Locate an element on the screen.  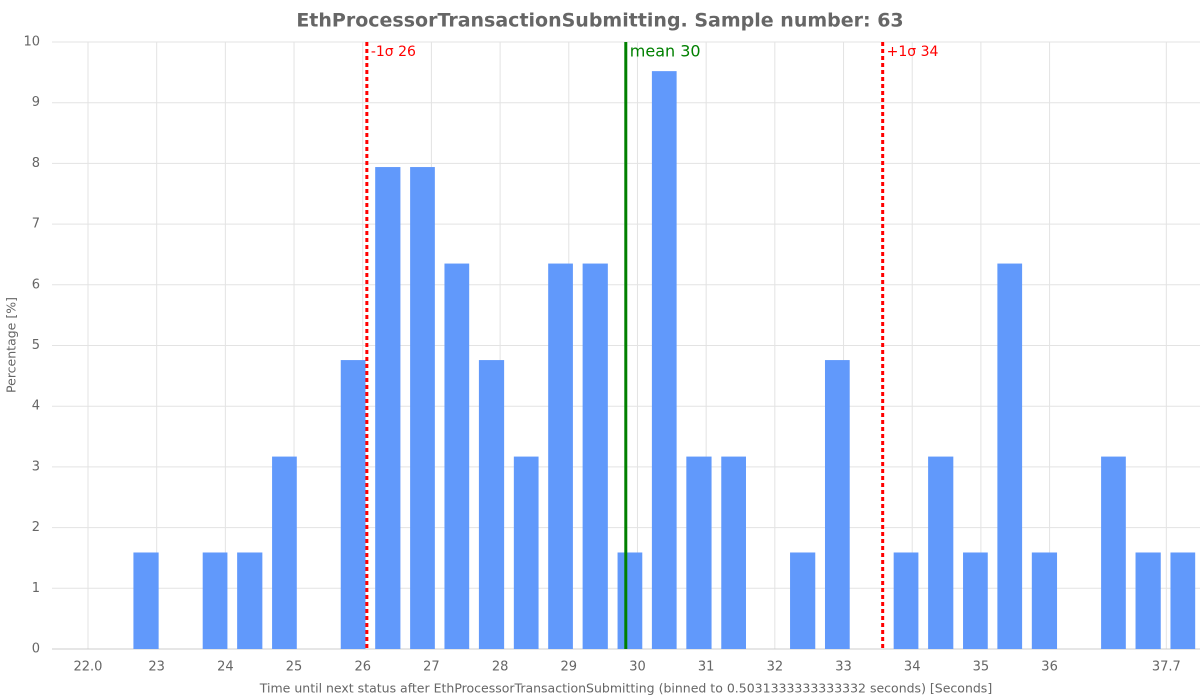
y-tick-label: 9 is located at coordinates (36, 102).